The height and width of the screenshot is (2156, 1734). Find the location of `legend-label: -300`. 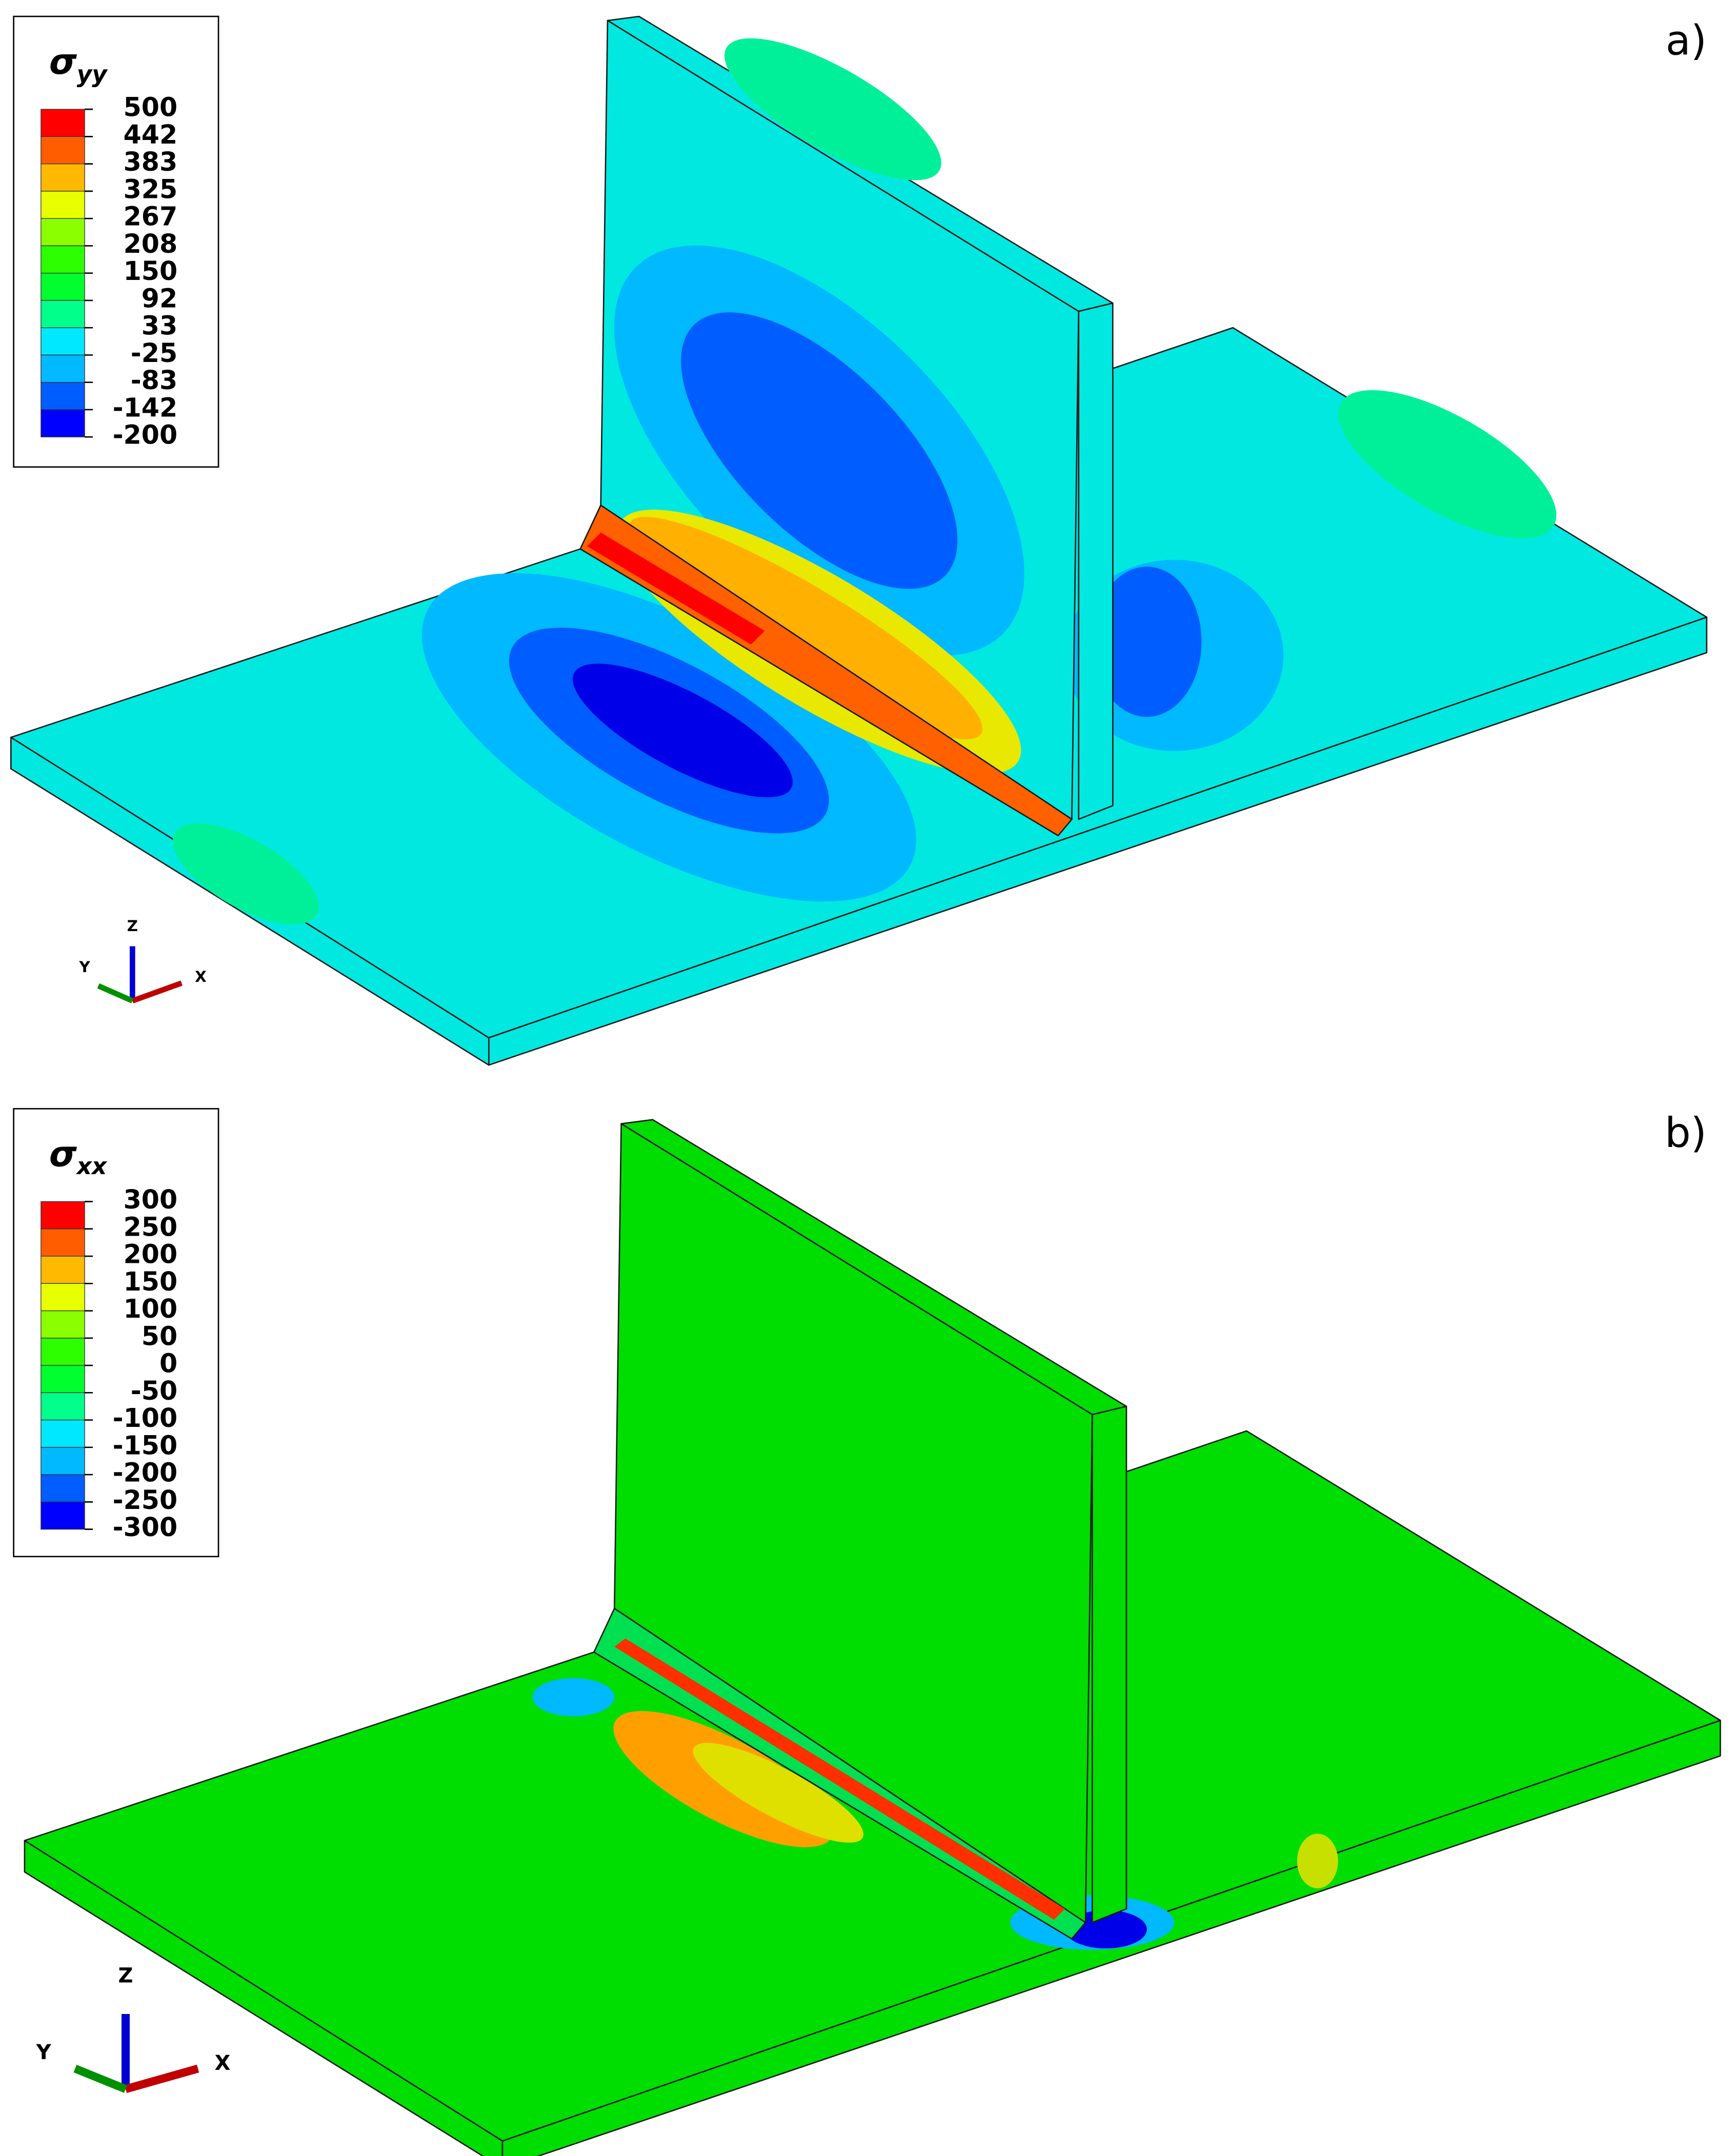

legend-label: -300 is located at coordinates (145, 1527).